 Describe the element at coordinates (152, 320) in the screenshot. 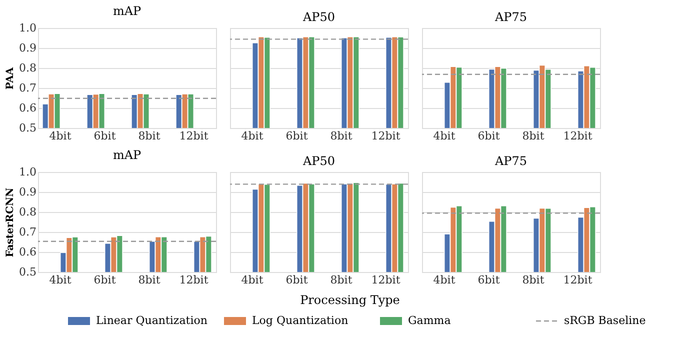

I see `legend-label: Linear Quantization` at that location.